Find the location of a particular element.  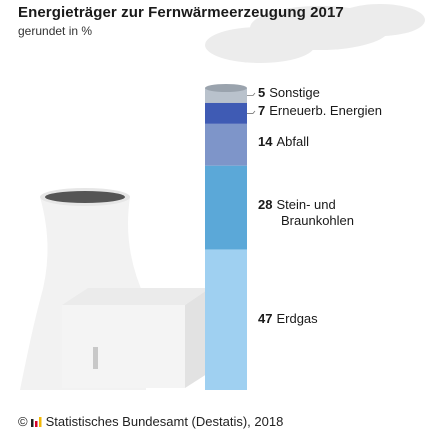

chart-subtitle: gerundet in % is located at coordinates (55, 31).